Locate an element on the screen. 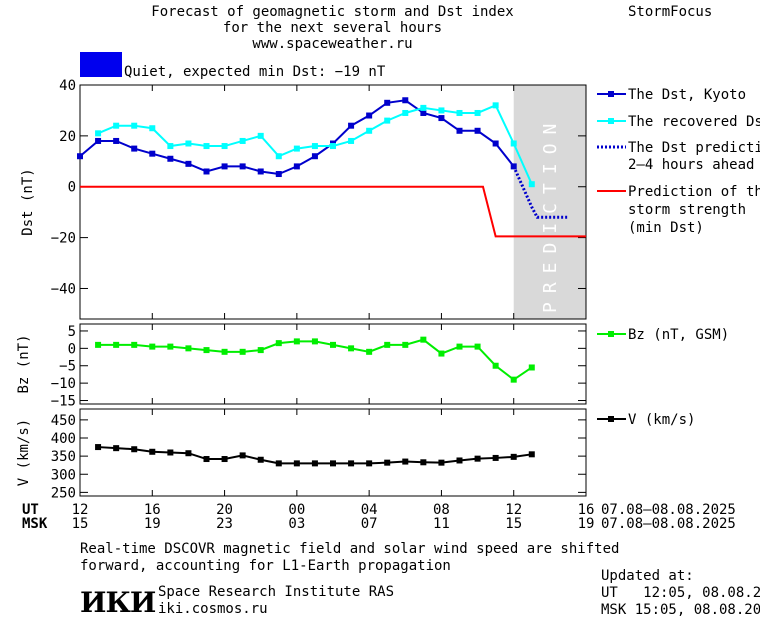 This screenshot has height=620, width=760. series-line-prediction-of-the-storm-strength-min-dst is located at coordinates (333, 211).